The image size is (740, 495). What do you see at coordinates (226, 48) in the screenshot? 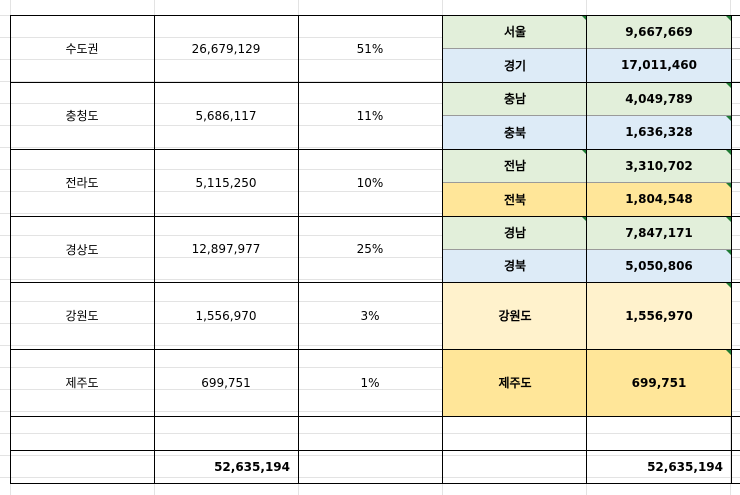
I see `population-cell: 26,679,129` at bounding box center [226, 48].